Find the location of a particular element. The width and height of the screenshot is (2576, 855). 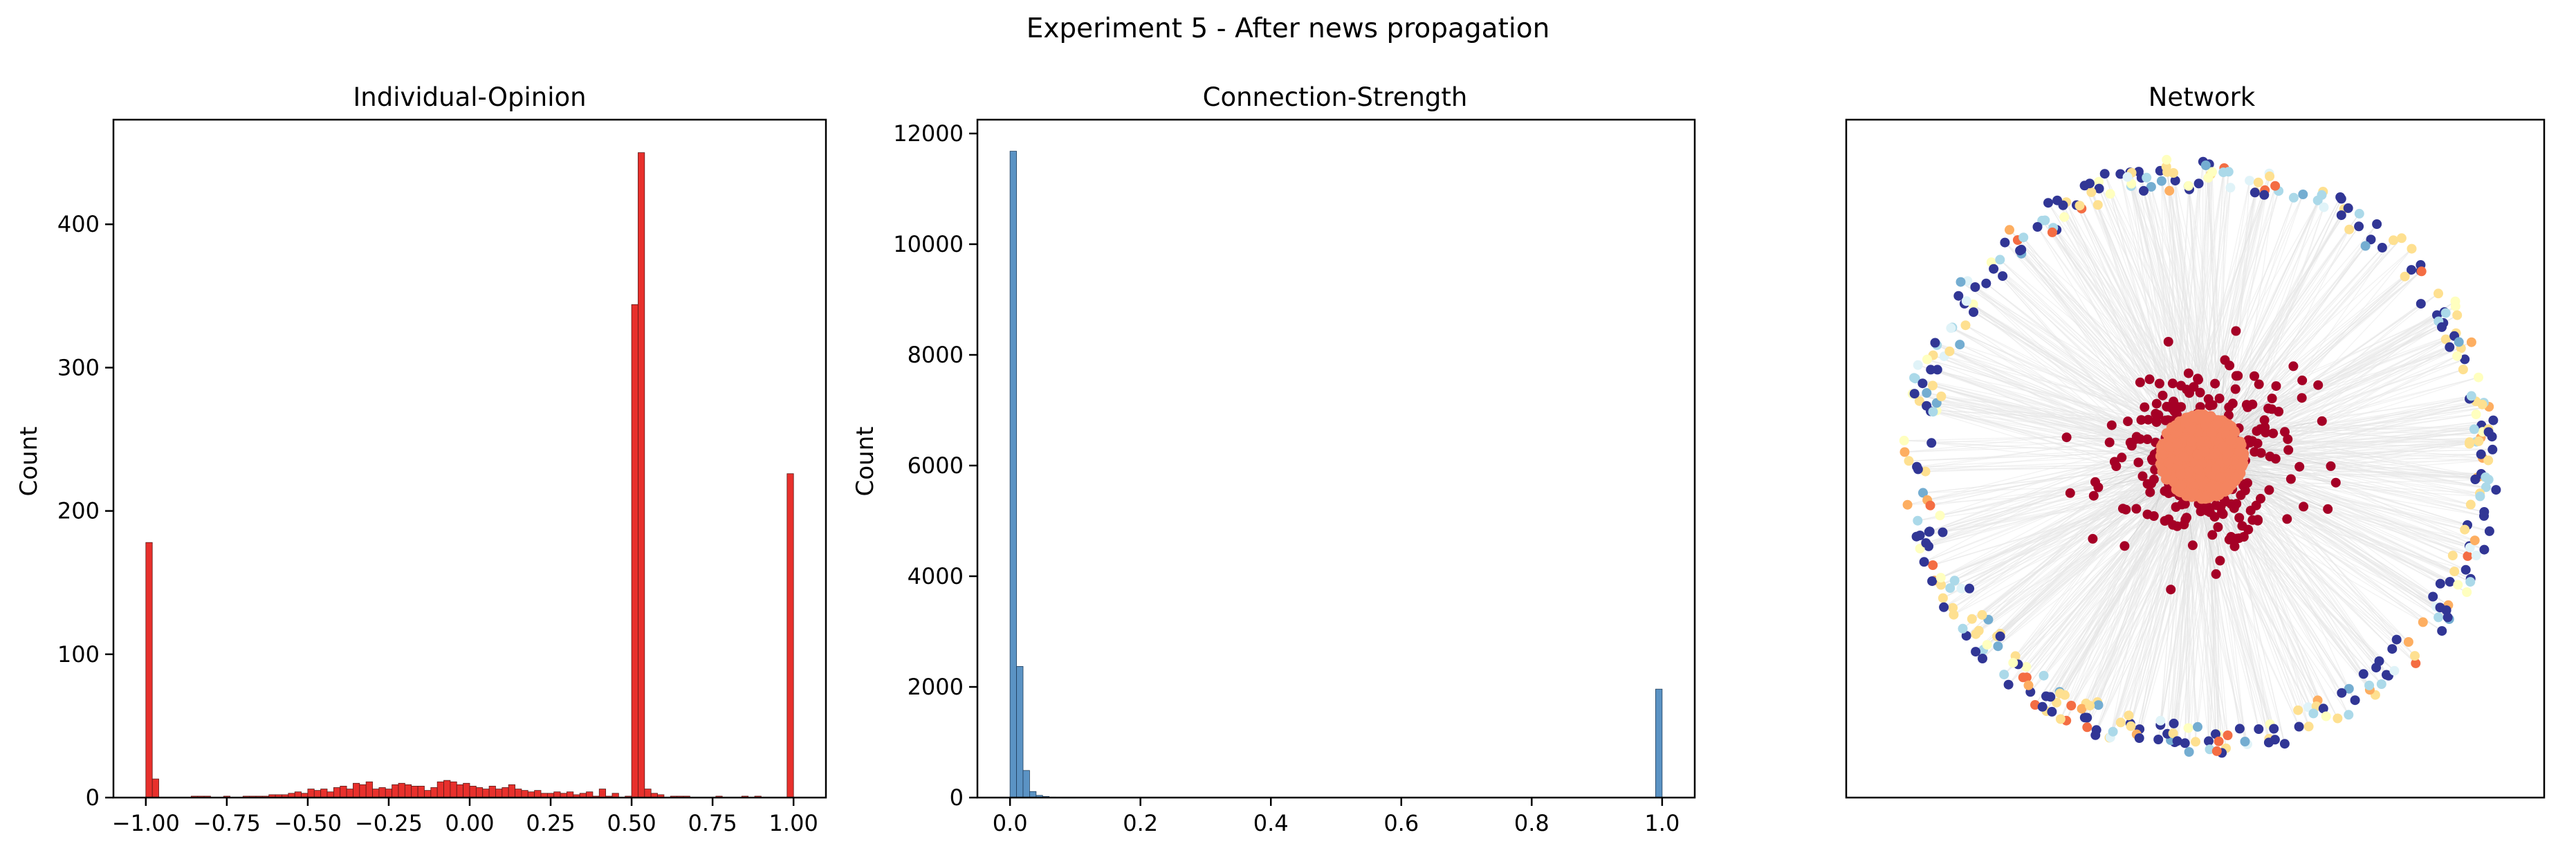

connection-y-tick-label: 10000 is located at coordinates (928, 244).